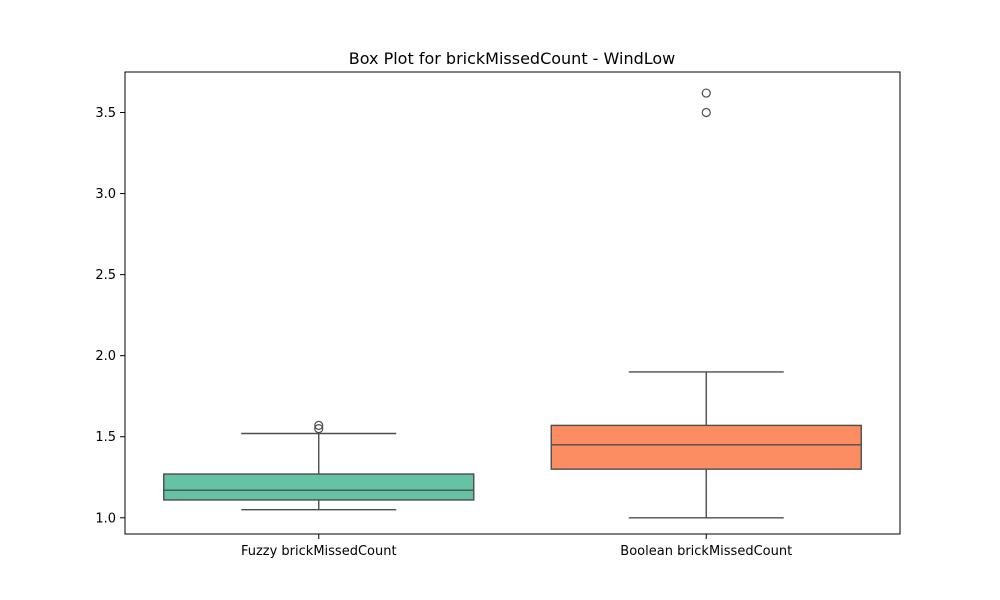  What do you see at coordinates (319, 551) in the screenshot?
I see `x-tick-label: Fuzzy brickMissedCount` at bounding box center [319, 551].